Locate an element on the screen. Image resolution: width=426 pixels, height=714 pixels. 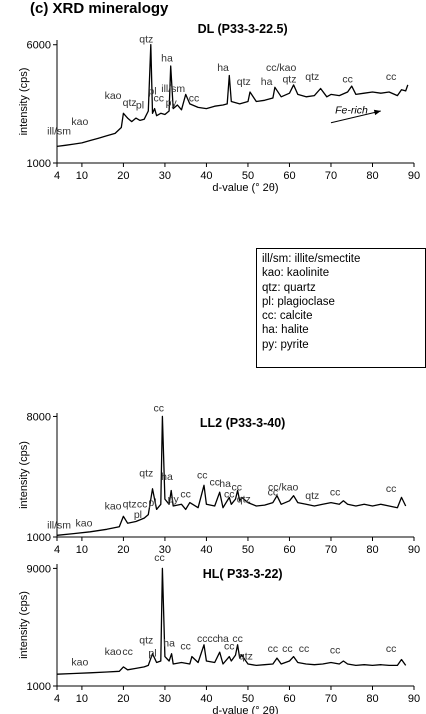
legend-item: kao: kaolinite is located at coordinates (296, 273).